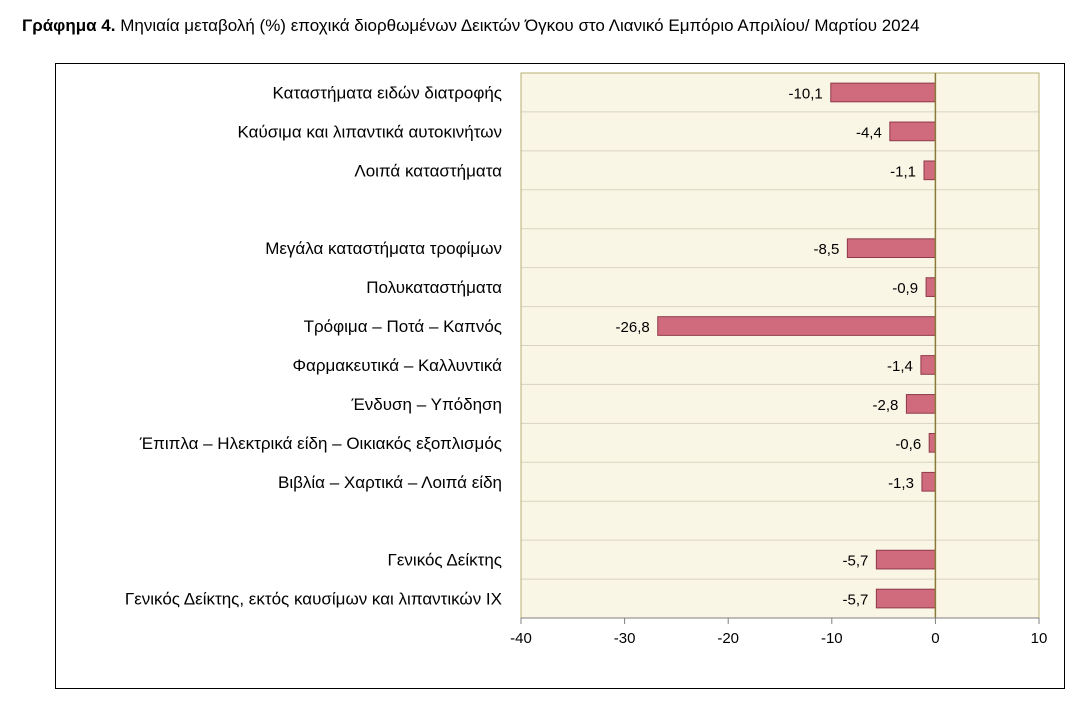 This screenshot has height=720, width=1079. Describe the element at coordinates (886, 405) in the screenshot. I see `data-label: -2,8` at that location.